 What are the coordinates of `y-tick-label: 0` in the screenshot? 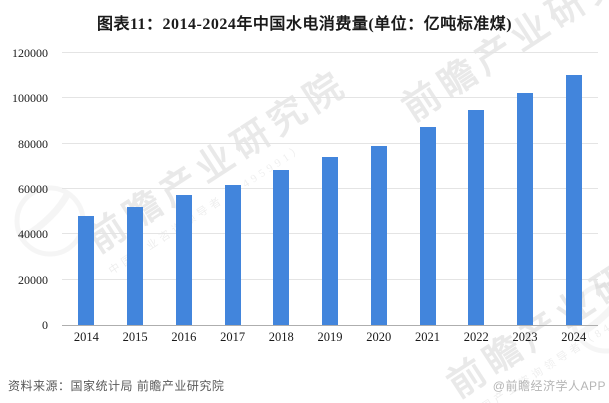 It's located at (45, 325).